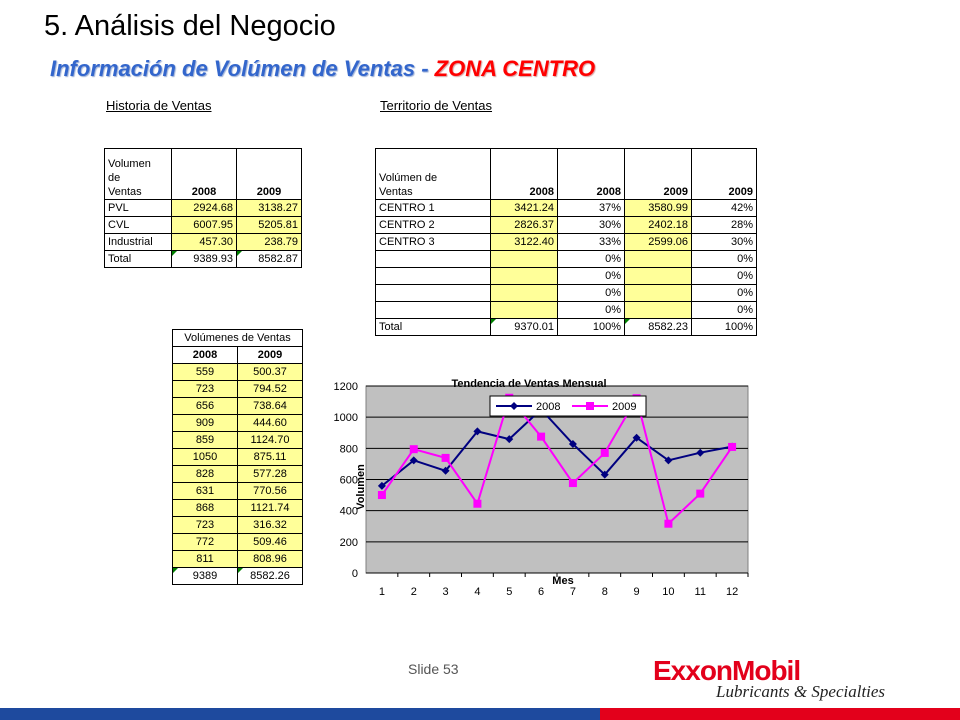 The image size is (960, 720). I want to click on territorio-heading: Territorio de Ventas, so click(436, 105).